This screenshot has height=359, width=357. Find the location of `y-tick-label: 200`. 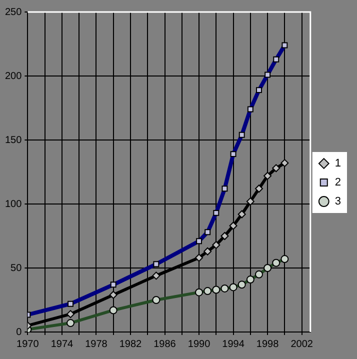

y-tick-label: 200 is located at coordinates (13, 76).